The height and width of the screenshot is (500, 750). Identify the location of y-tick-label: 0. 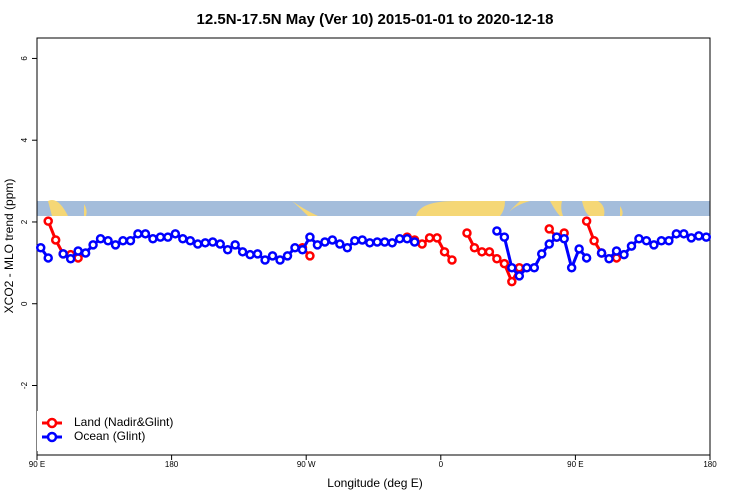
(24, 303).